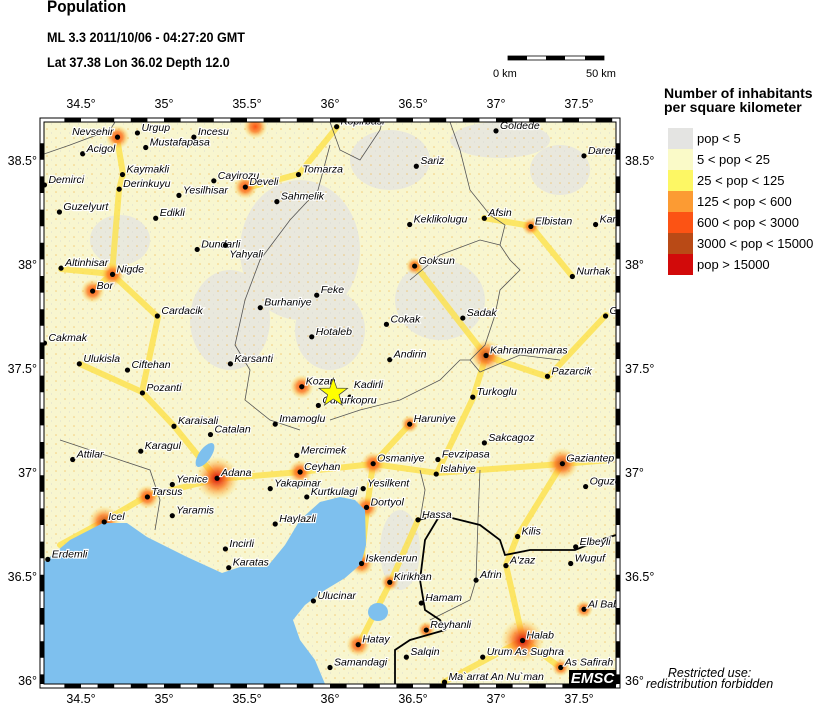 The height and width of the screenshot is (708, 822). I want to click on city-marker: Nevsehir, so click(96, 132).